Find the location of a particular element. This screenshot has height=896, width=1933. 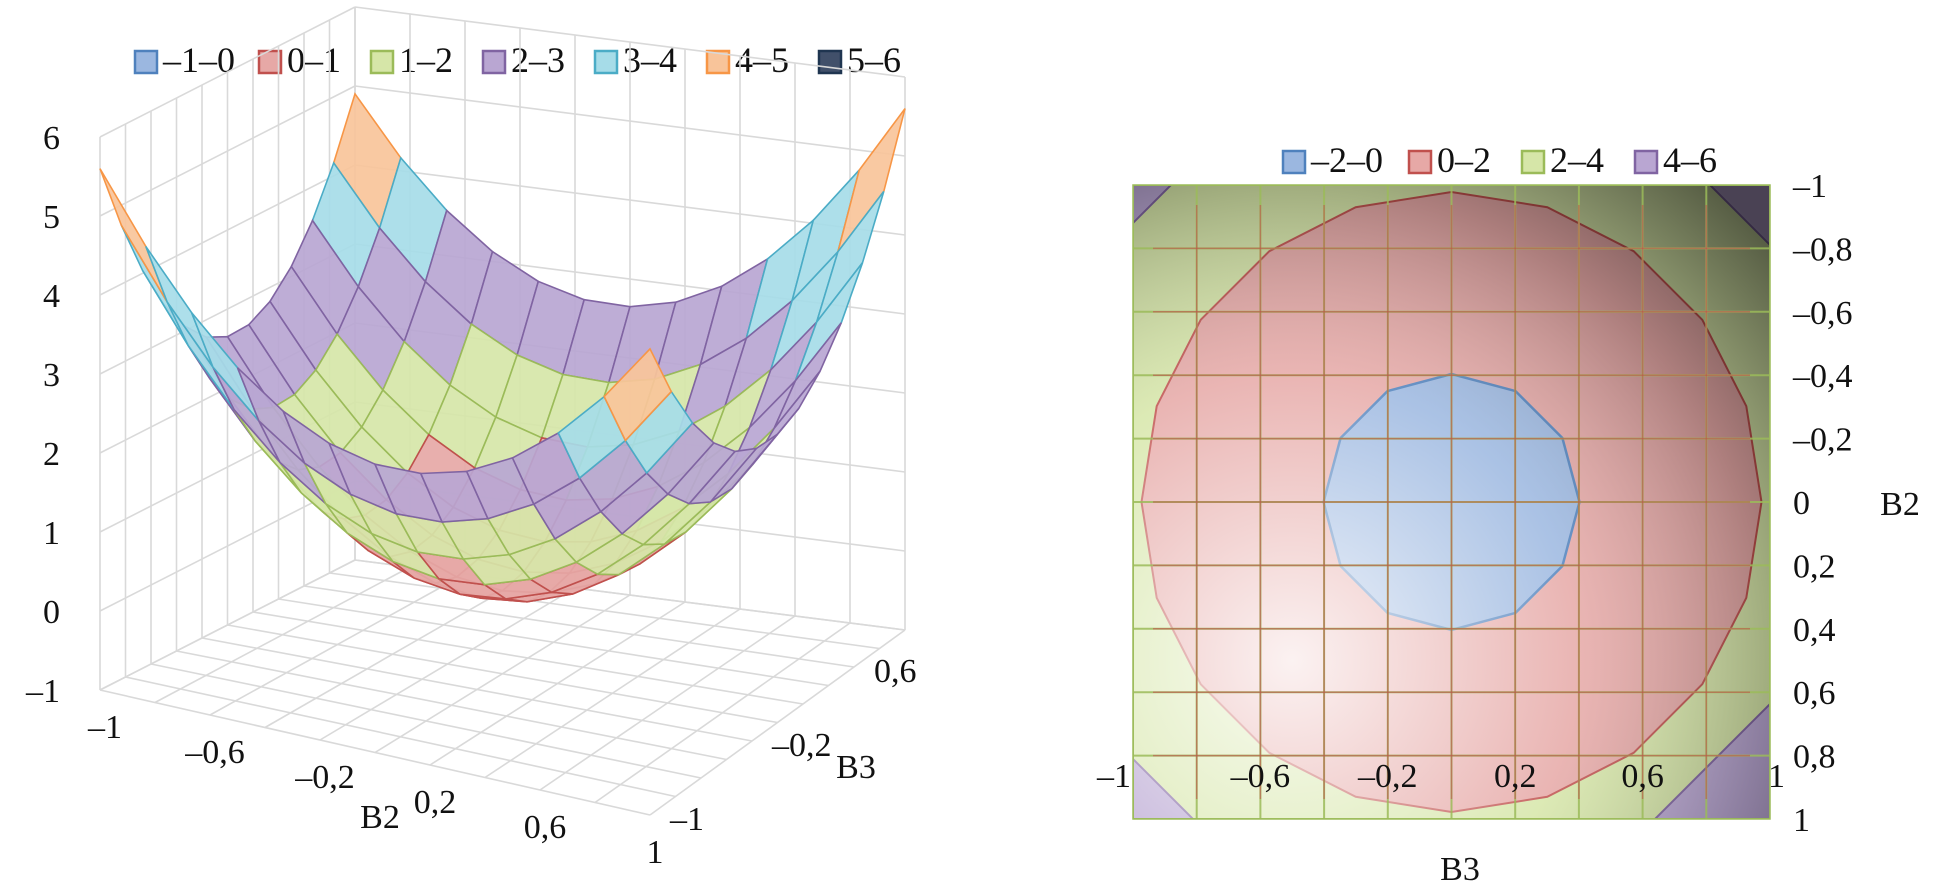

contour-legend-label-2: 2–4 is located at coordinates (1577, 160).